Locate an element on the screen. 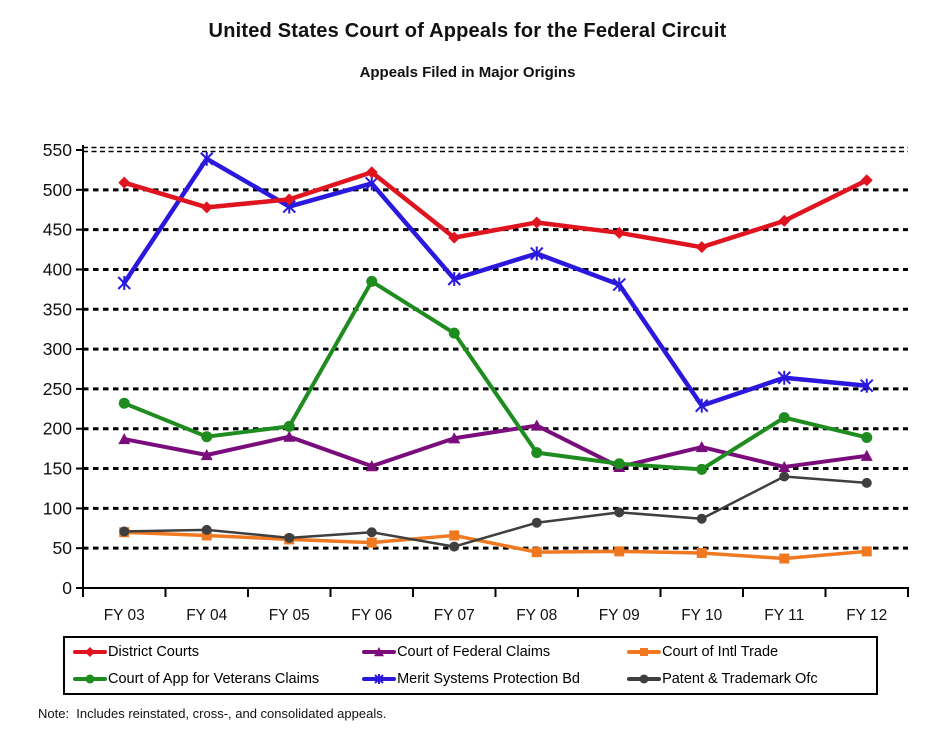  y-tick-label-100: 100 is located at coordinates (57, 508).